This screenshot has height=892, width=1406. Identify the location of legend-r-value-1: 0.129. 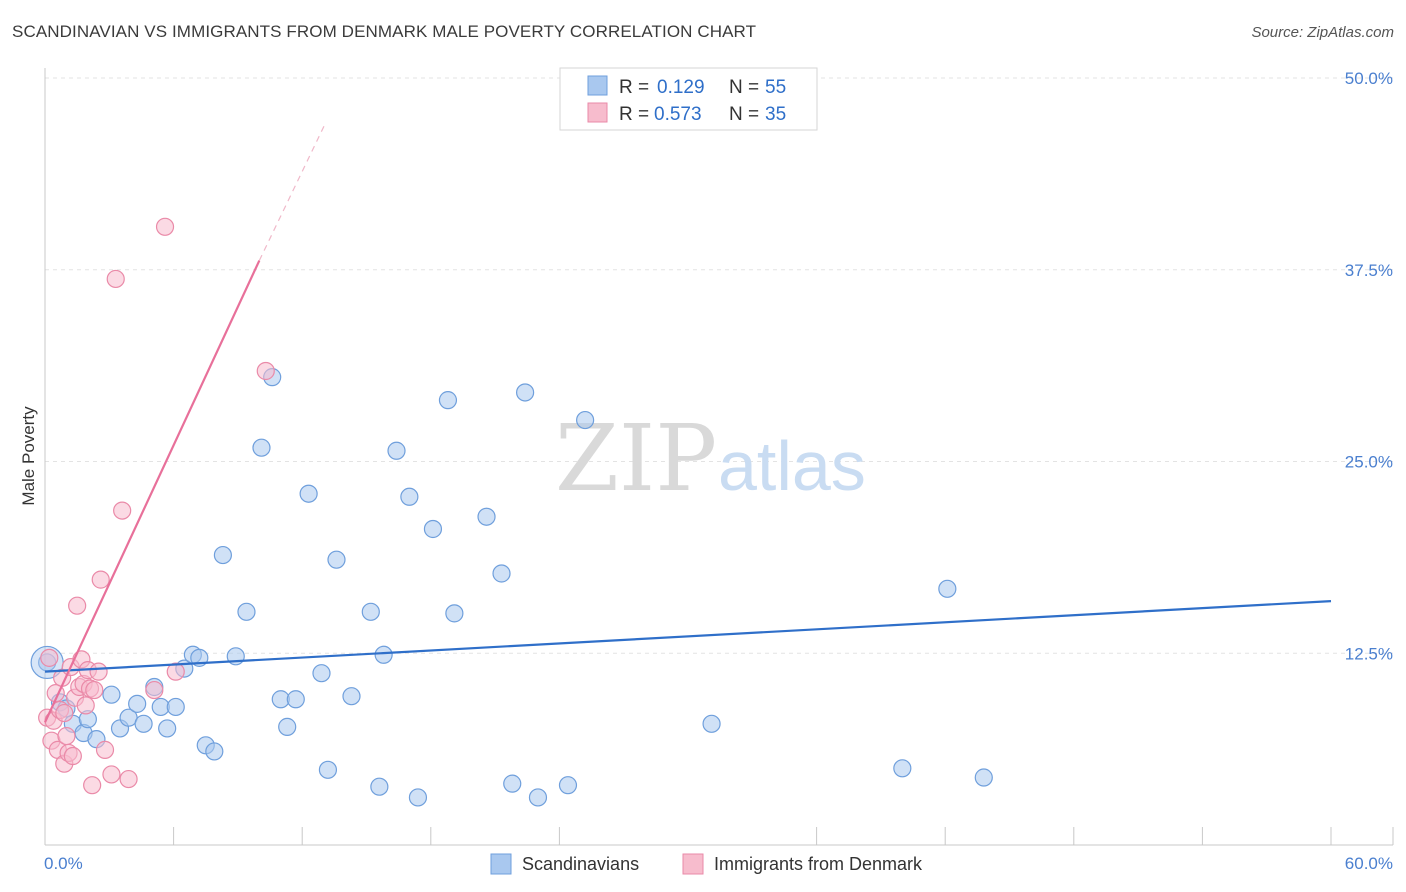
(681, 87).